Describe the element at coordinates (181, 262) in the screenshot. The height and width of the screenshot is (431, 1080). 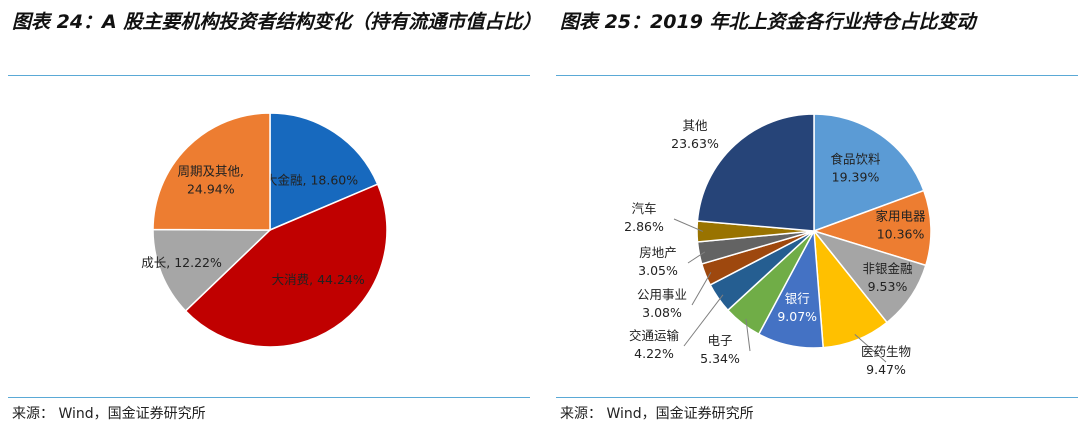
I see `pie-label-2: 成长, 12.22%` at that location.